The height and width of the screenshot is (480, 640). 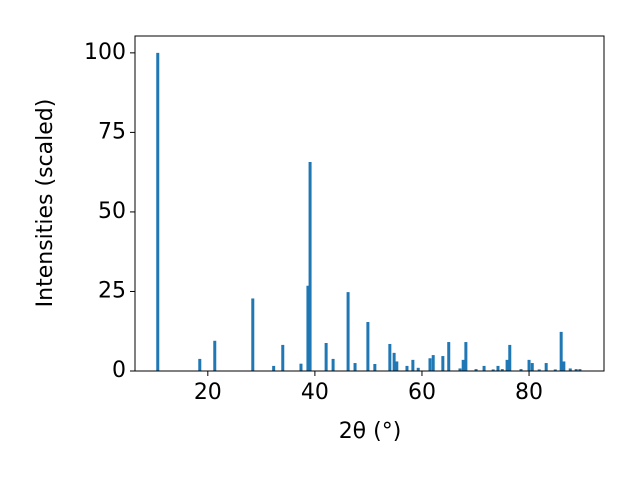 What do you see at coordinates (105, 52) in the screenshot?
I see `y-tick-label: 100` at bounding box center [105, 52].